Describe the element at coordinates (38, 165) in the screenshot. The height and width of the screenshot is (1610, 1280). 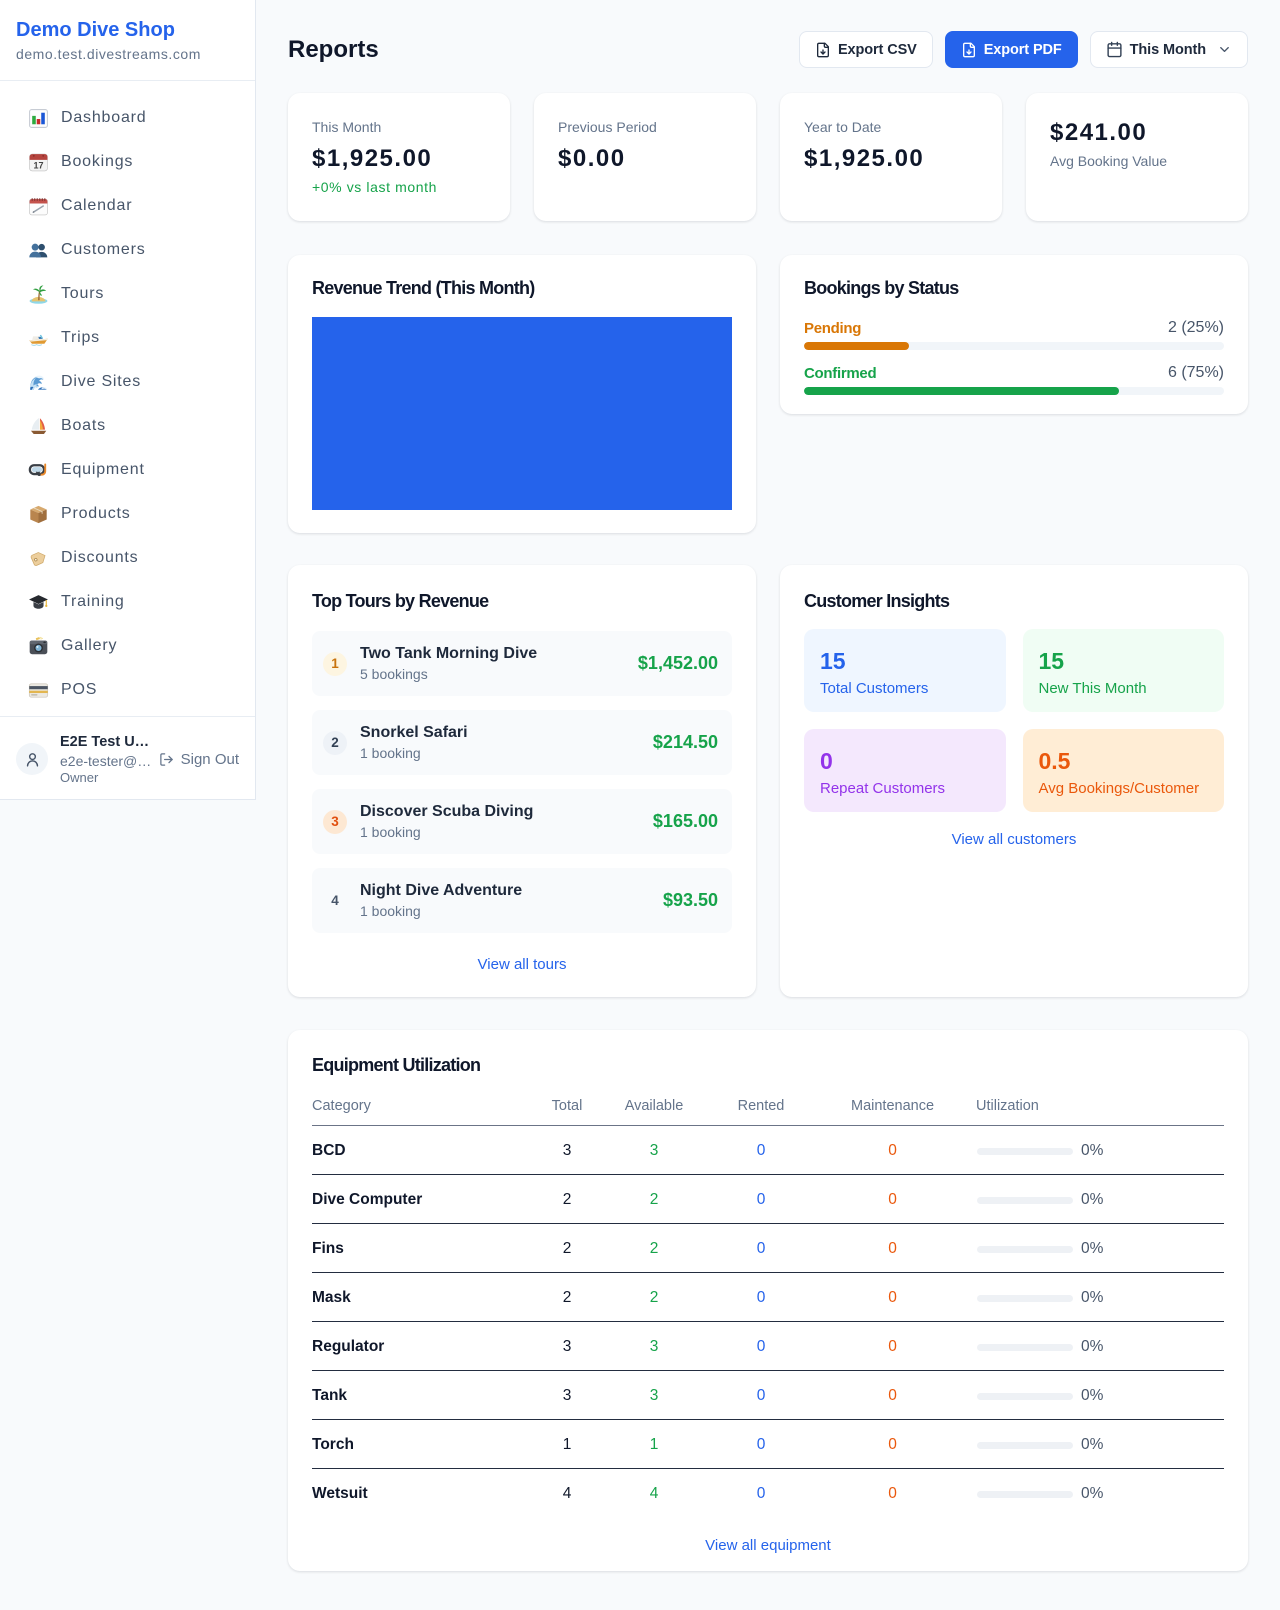
I see `svg-text: 17` at that location.